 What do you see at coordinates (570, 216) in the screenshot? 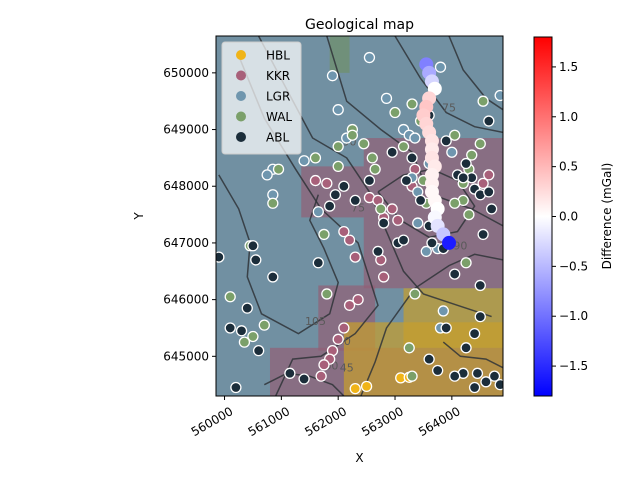
I see `colorbar-ticks: −1.5 −1.0 −0.5 0.0 0.5 1.0 1.5` at bounding box center [570, 216].